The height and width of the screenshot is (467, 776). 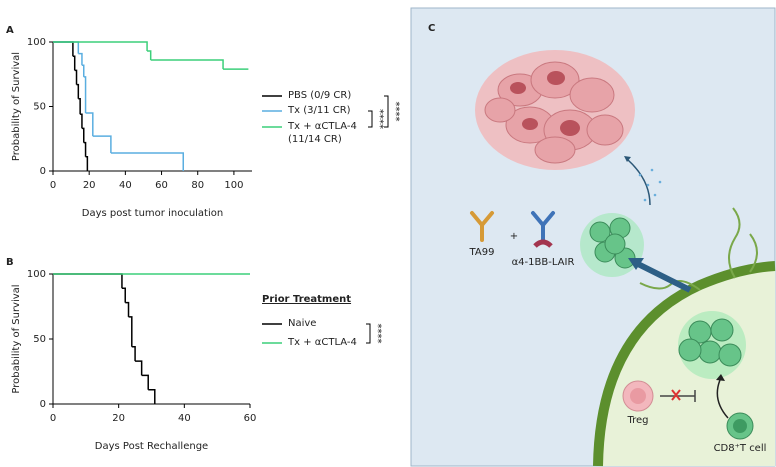 I want to click on panel-label: C, so click(x=431, y=28).